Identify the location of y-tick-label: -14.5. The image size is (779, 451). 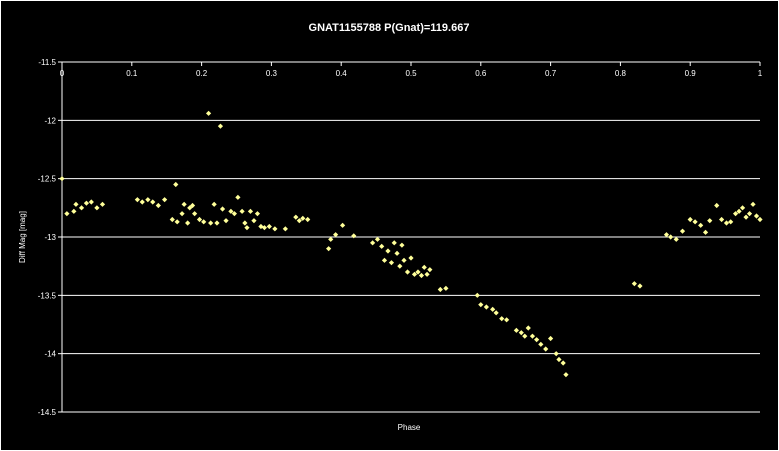
(47, 412).